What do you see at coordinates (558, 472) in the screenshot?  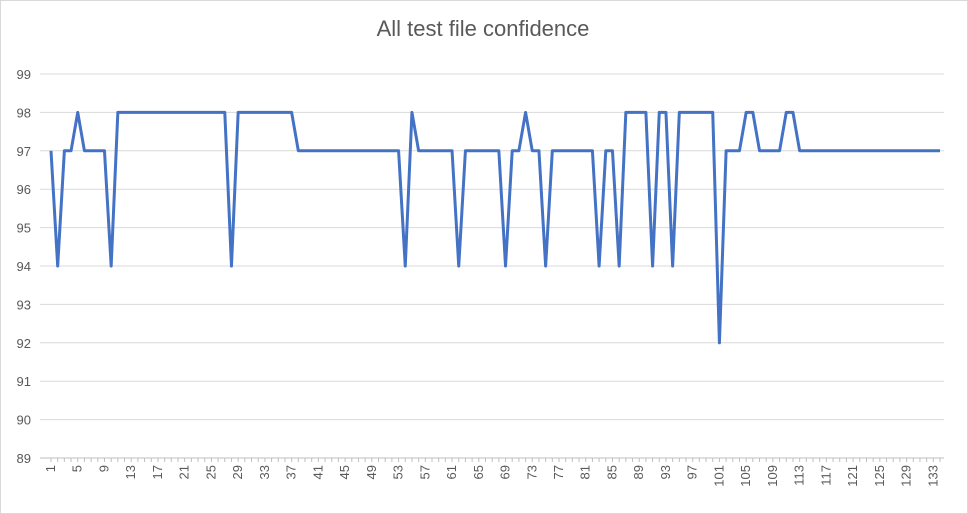 I see `x-tick-label: 77` at bounding box center [558, 472].